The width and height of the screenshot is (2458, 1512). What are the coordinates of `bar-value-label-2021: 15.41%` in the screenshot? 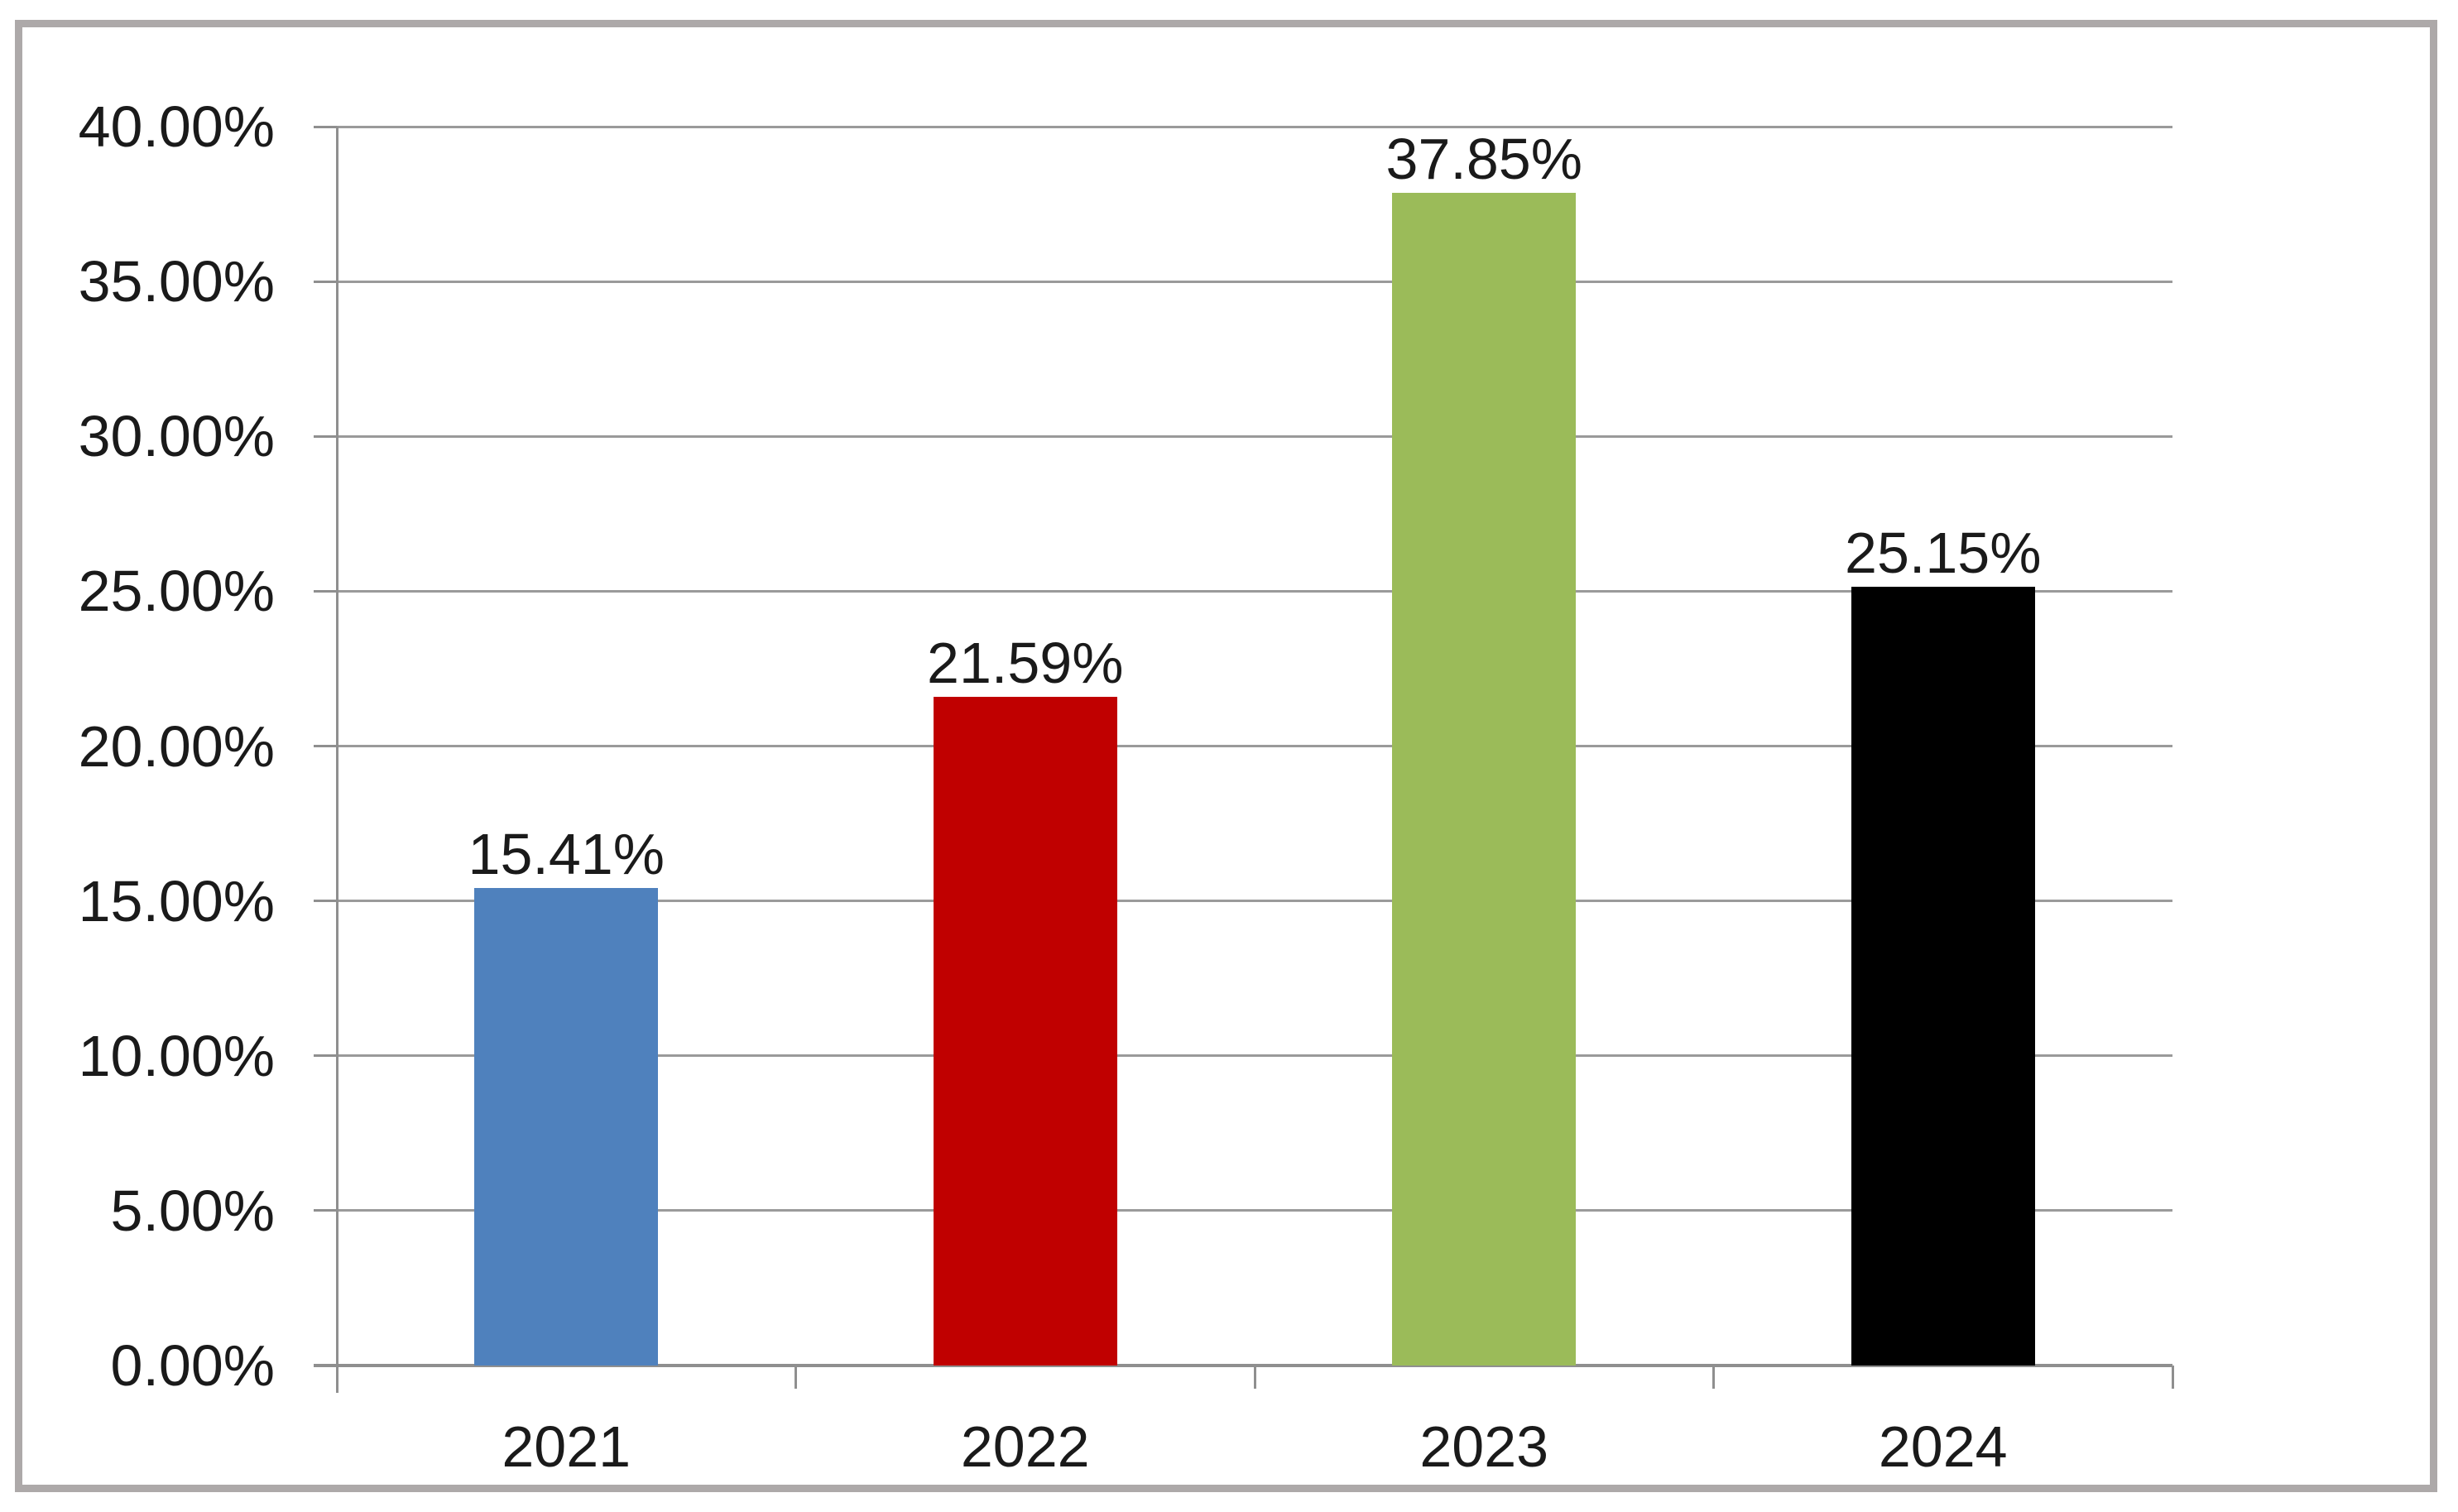 It's located at (566, 854).